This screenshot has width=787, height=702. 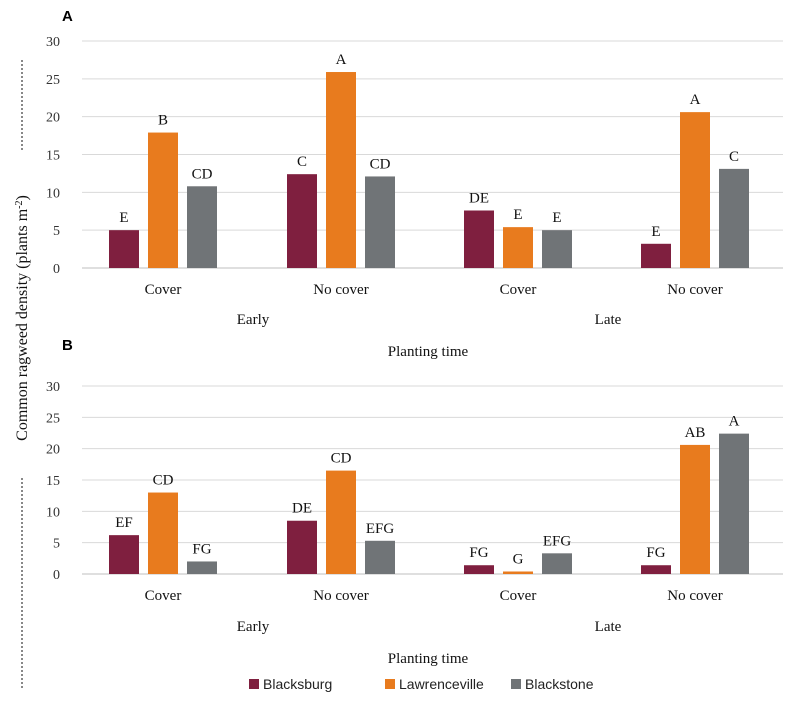 What do you see at coordinates (254, 684) in the screenshot?
I see `legend-swatch-blacksburg` at bounding box center [254, 684].